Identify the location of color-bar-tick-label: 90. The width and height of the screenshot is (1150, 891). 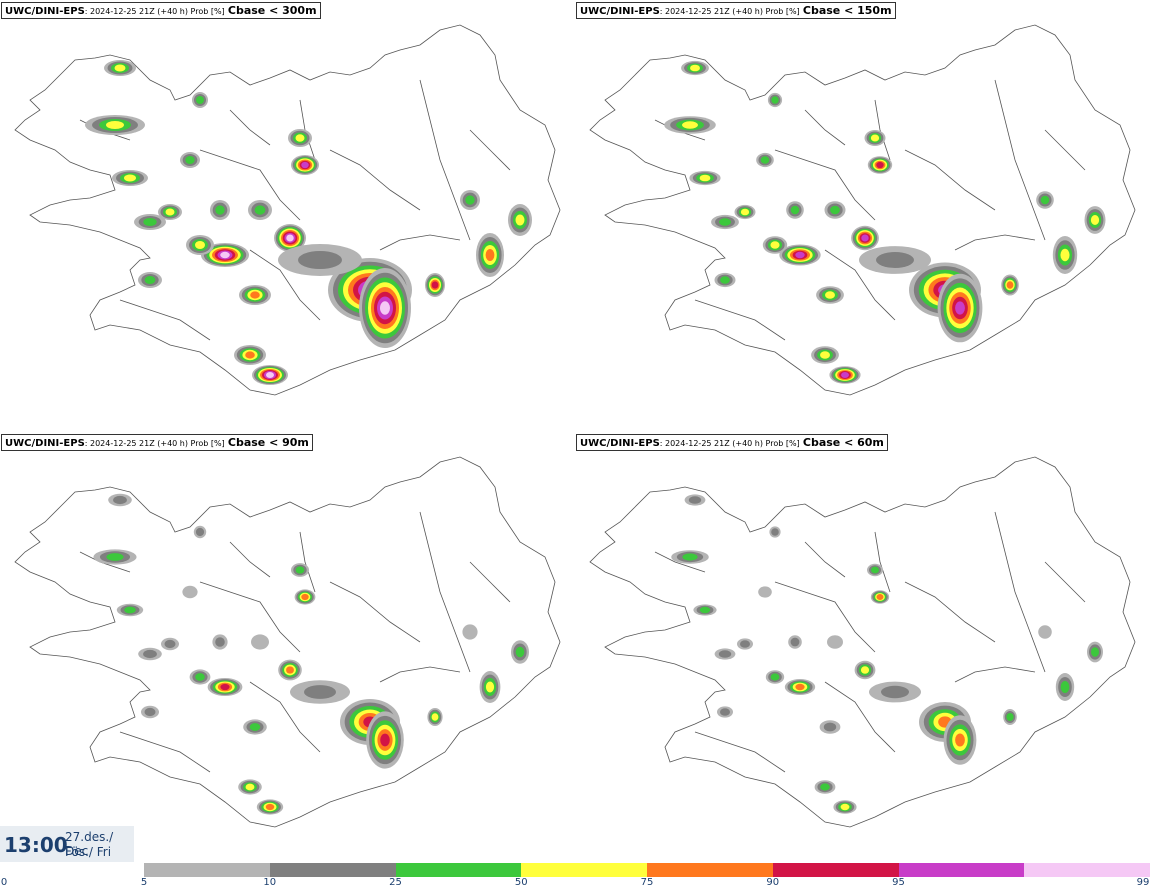
(773, 882).